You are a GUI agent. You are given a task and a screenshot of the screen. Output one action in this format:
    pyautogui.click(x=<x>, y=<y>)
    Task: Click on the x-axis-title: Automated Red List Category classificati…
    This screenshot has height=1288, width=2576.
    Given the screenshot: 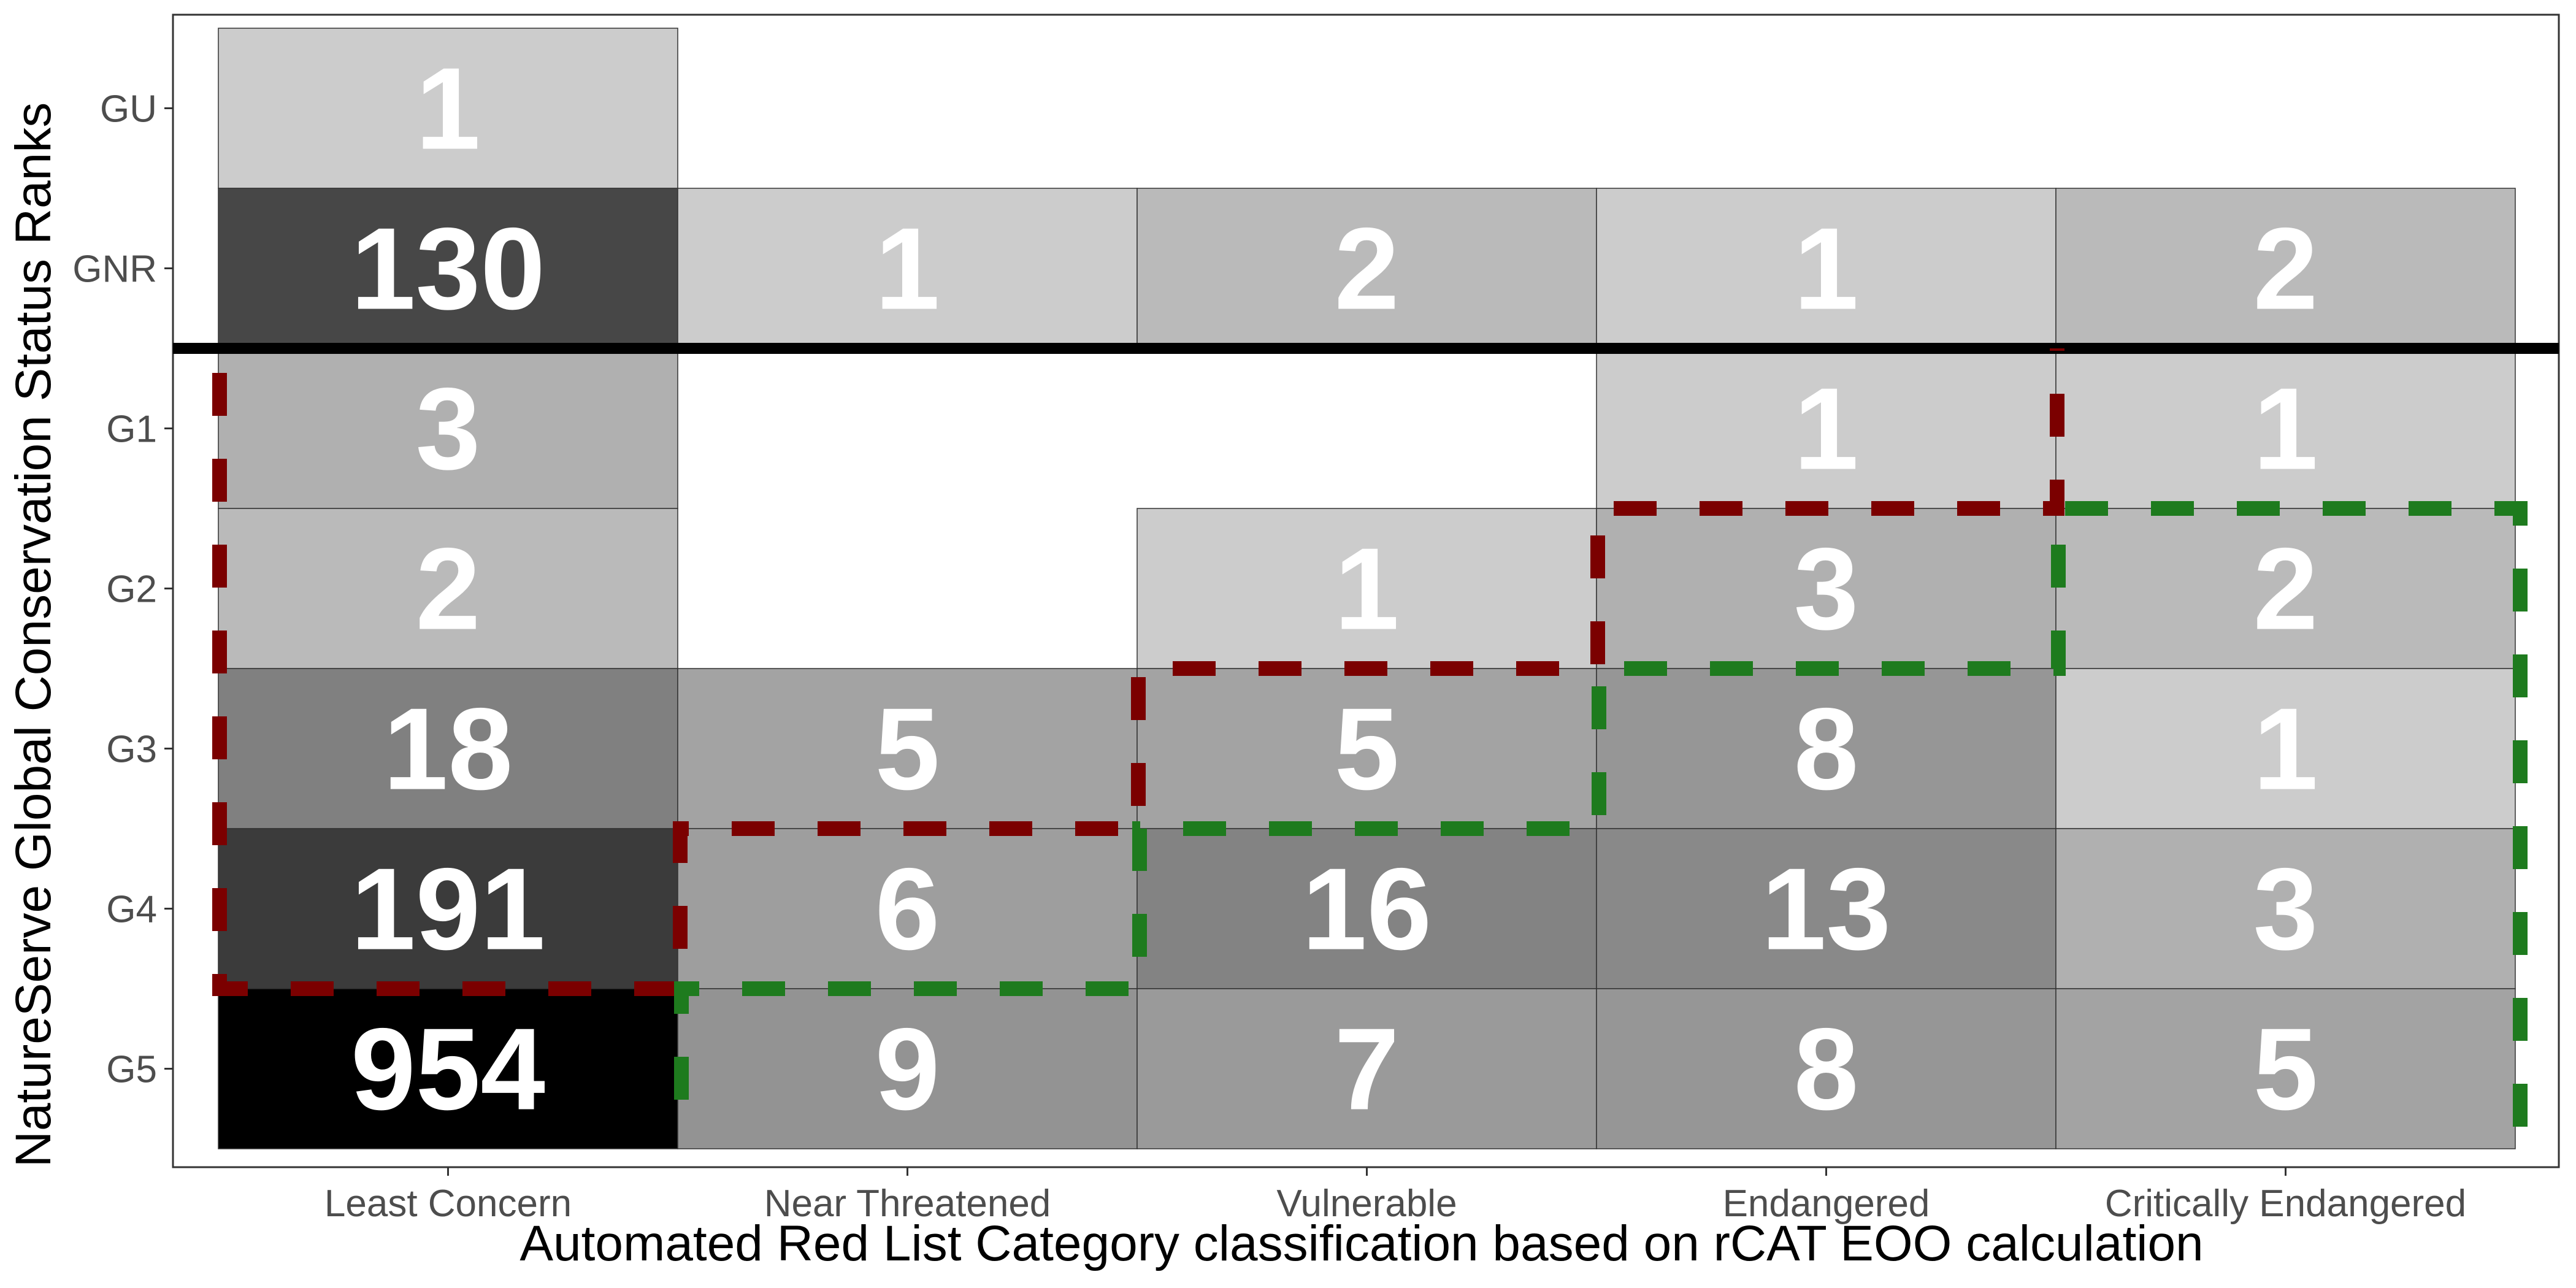 What is the action you would take?
    pyautogui.click(x=1361, y=1243)
    